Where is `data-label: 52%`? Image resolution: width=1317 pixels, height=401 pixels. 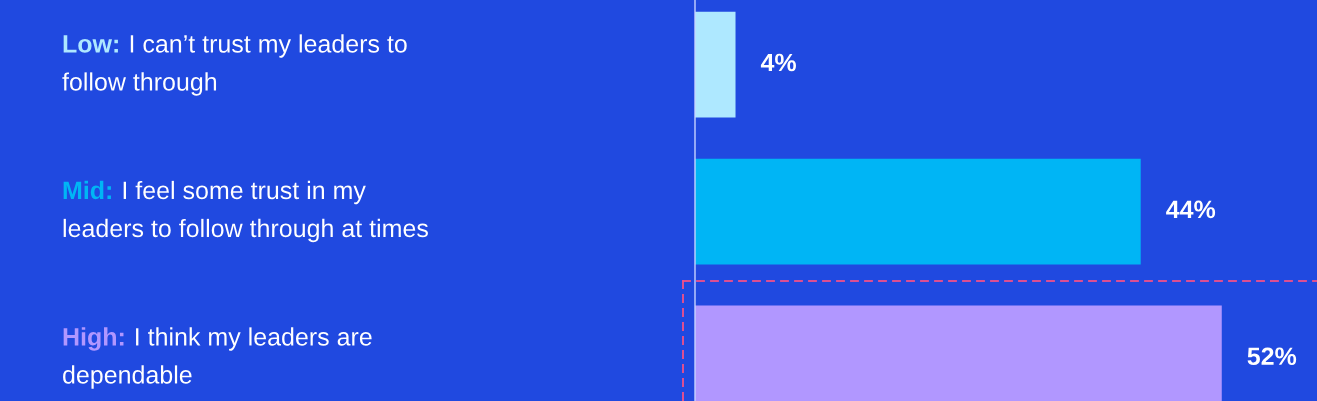 data-label: 52% is located at coordinates (1272, 356).